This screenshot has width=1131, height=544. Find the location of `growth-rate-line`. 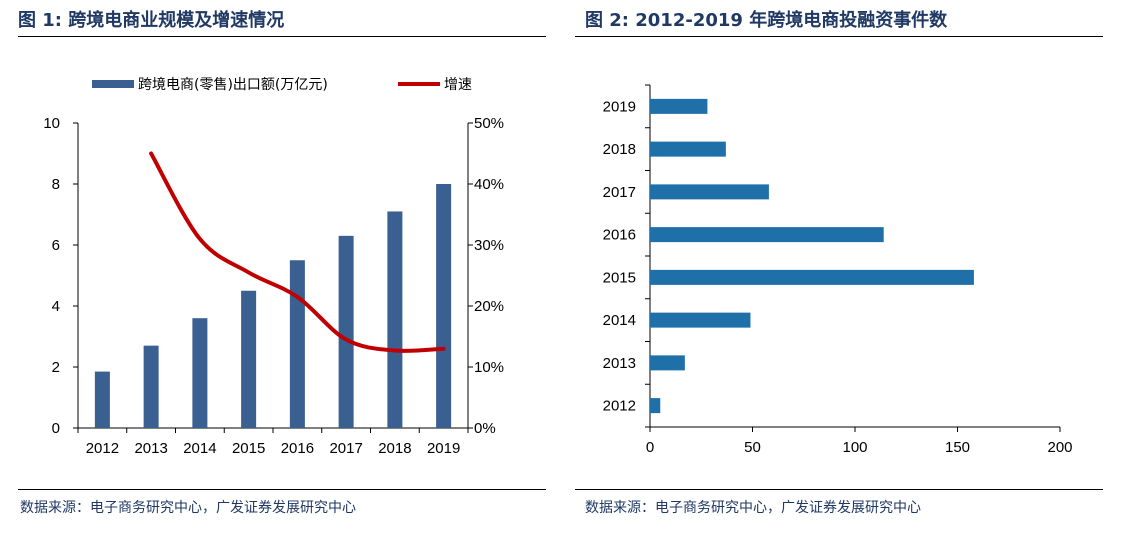

growth-rate-line is located at coordinates (297, 252).